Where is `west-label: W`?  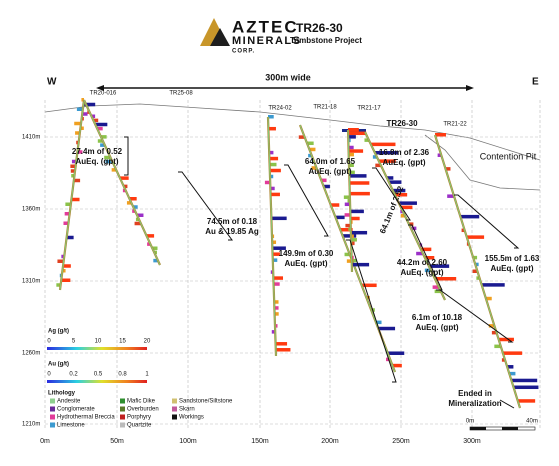 west-label: W is located at coordinates (52, 82).